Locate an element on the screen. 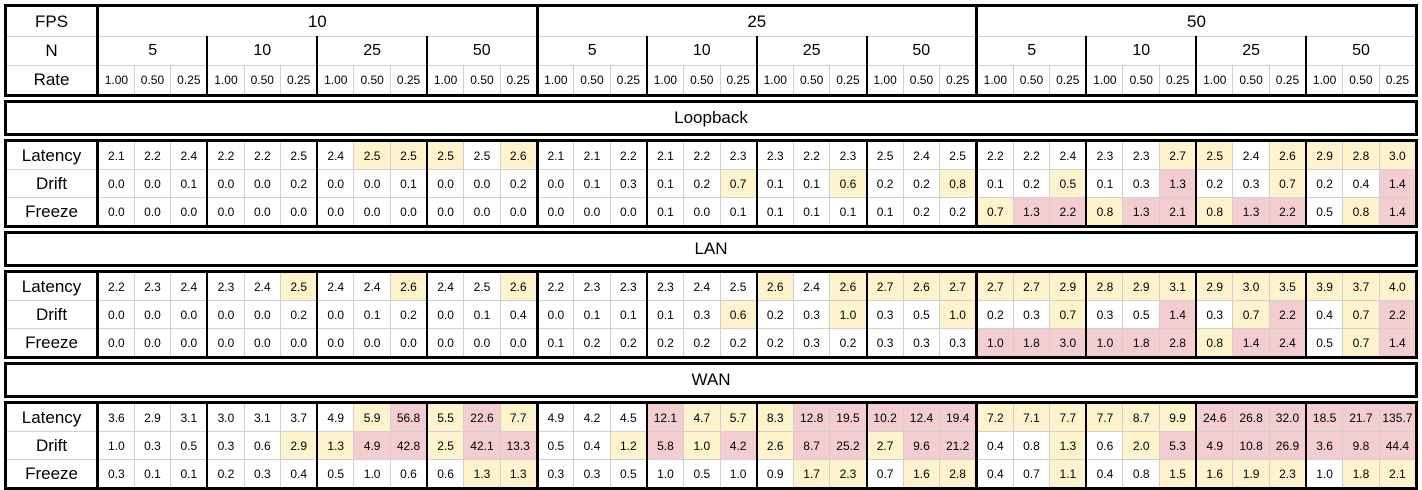 This screenshot has height=490, width=1422. rate-label: Rate is located at coordinates (51, 81).